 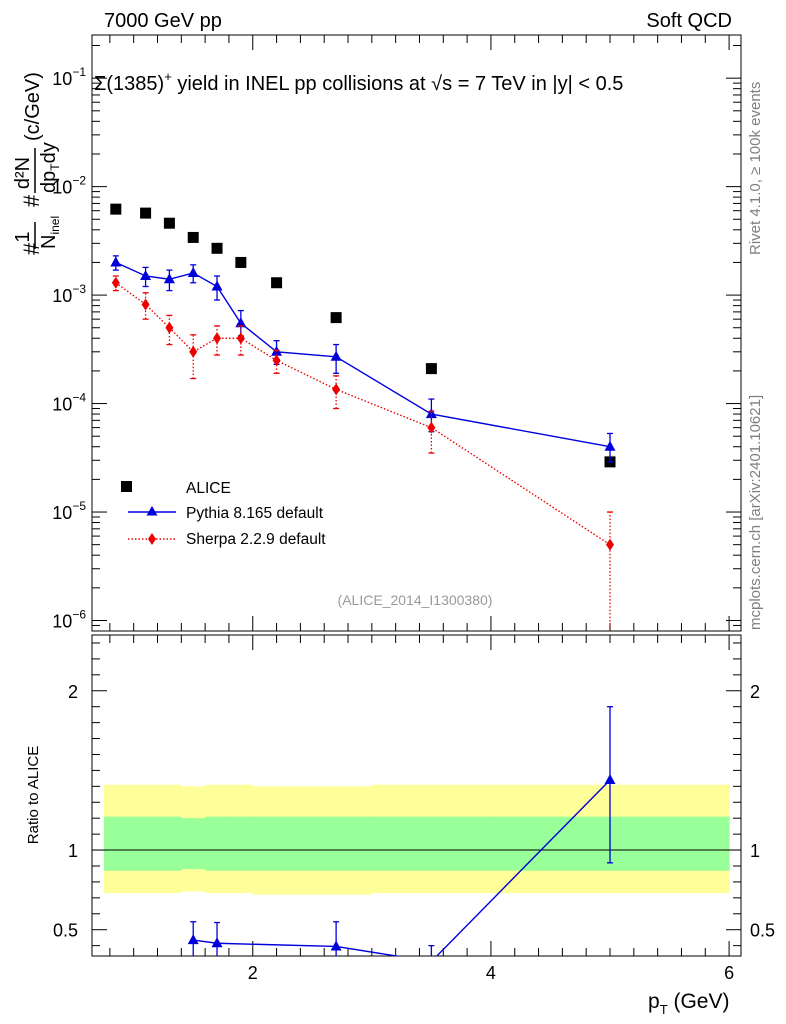 I want to click on mcplots-label: mcplots.cern.ch [arXiv:2401.10621], so click(x=755, y=512).